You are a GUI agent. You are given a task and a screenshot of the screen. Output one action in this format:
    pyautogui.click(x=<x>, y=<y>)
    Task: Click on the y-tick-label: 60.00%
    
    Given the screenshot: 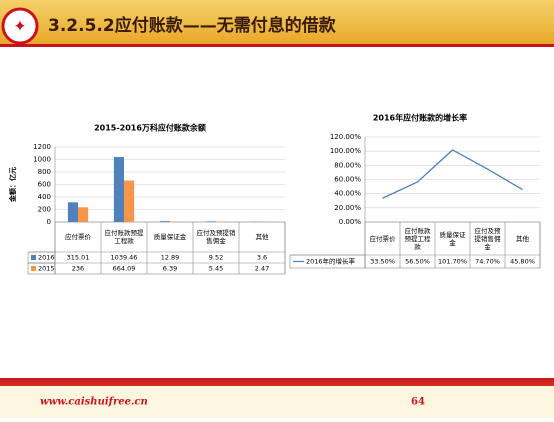 What is the action you would take?
    pyautogui.click(x=347, y=180)
    